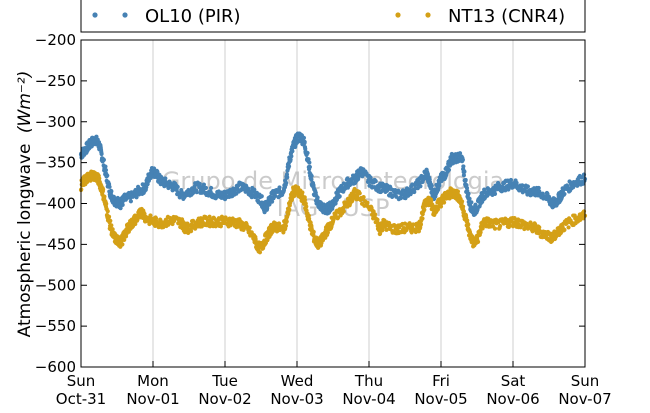  I want to click on y-axis-label: Atmospheric longwave (Wm⁻²), so click(25, 204).